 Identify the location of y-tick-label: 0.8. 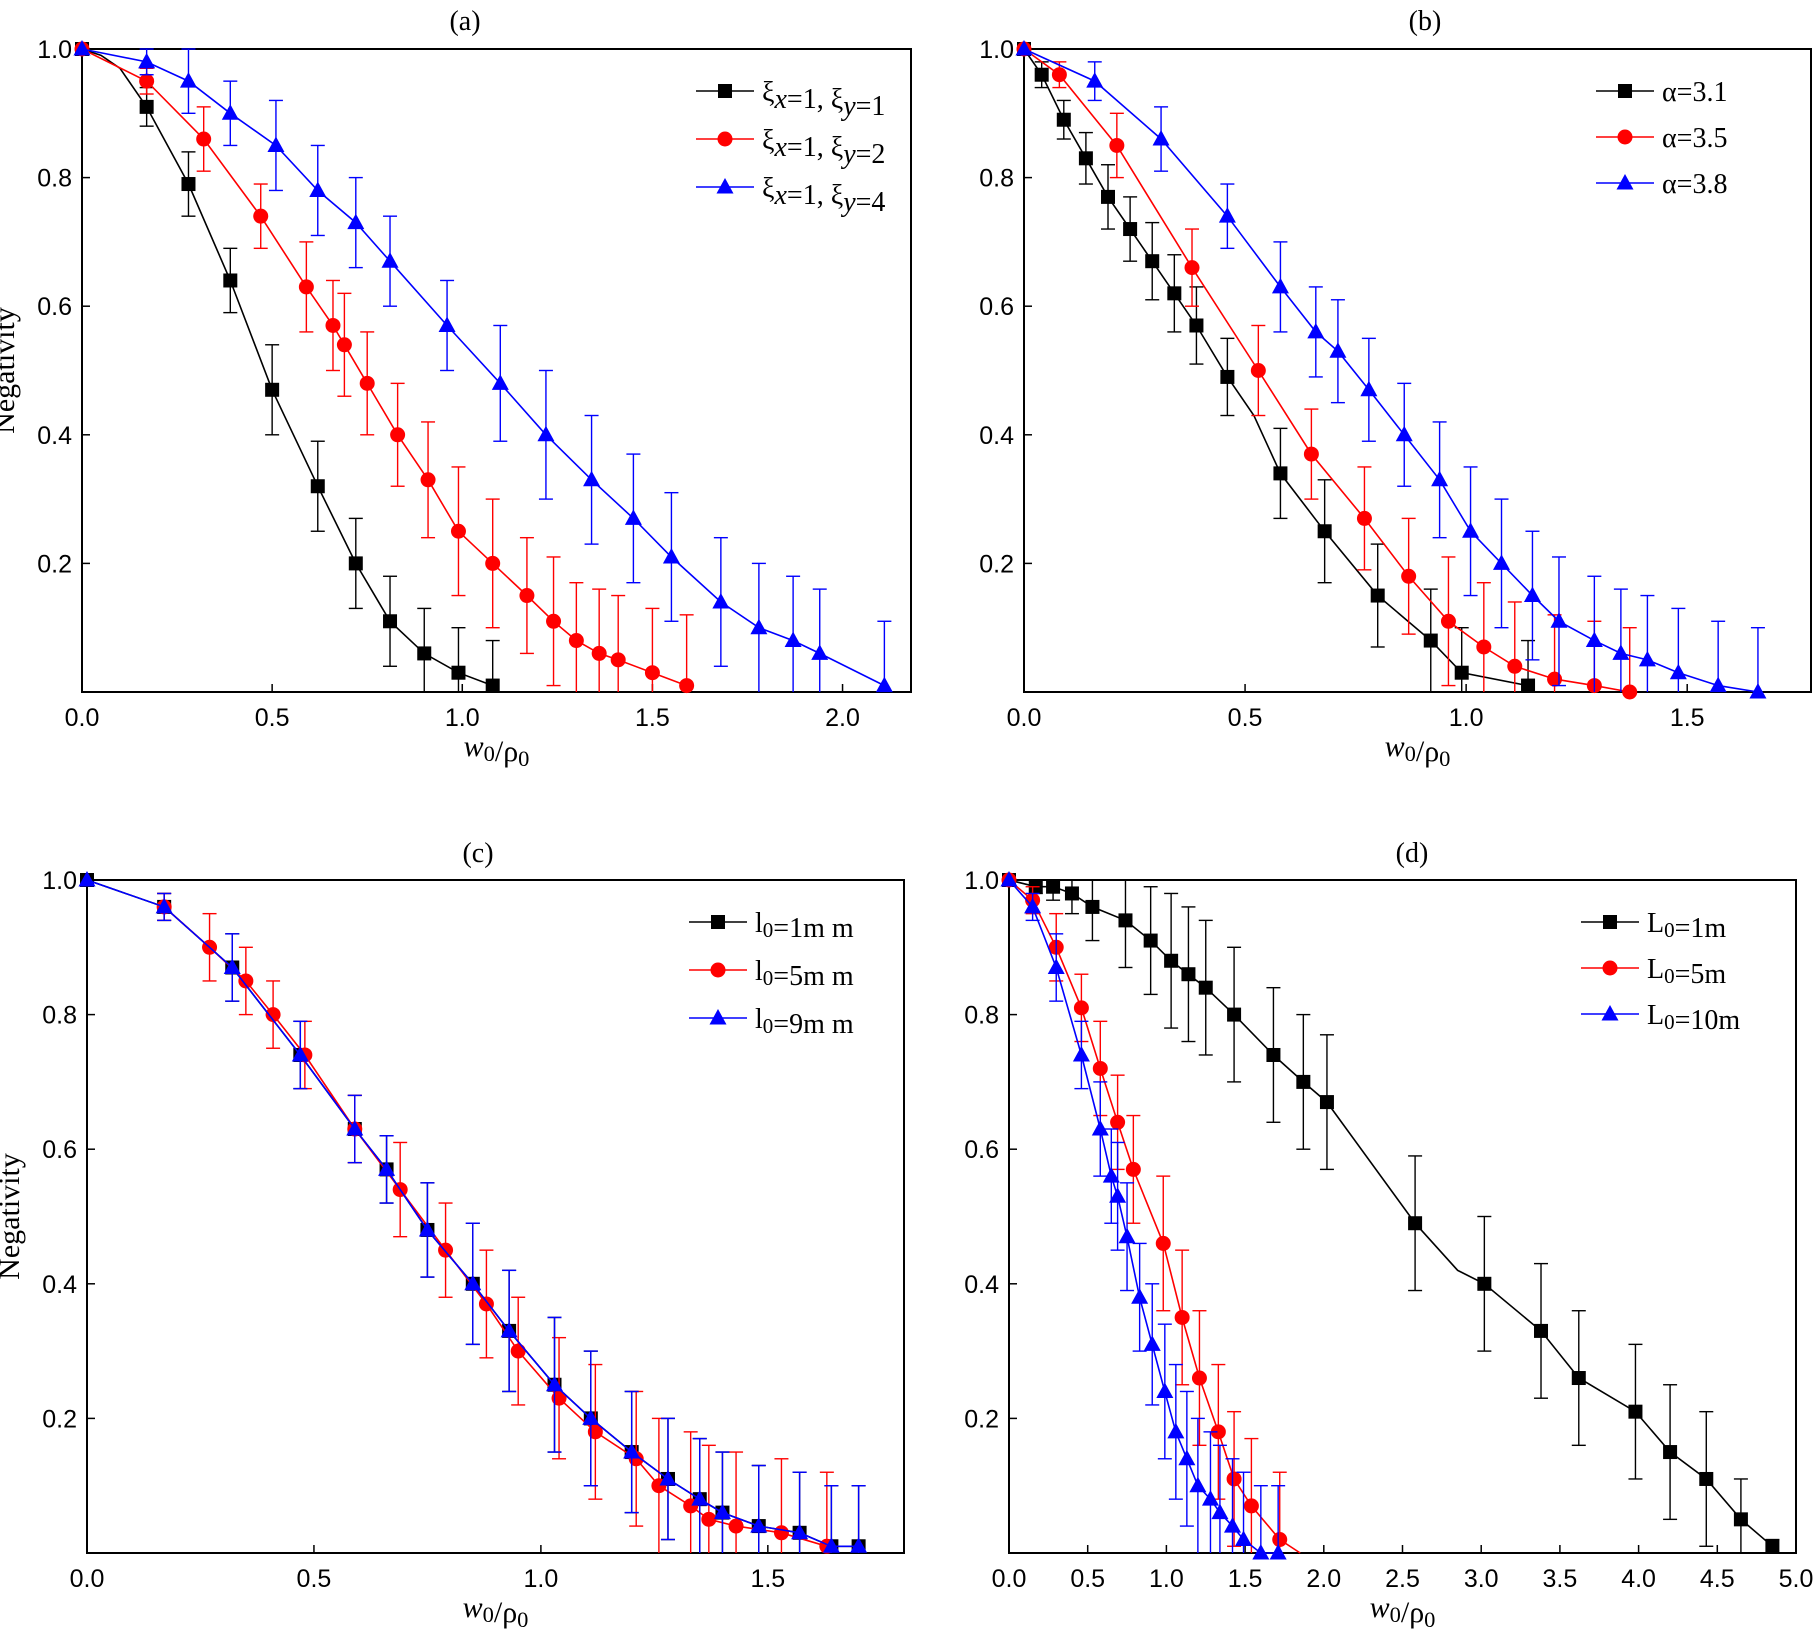
(59, 1016).